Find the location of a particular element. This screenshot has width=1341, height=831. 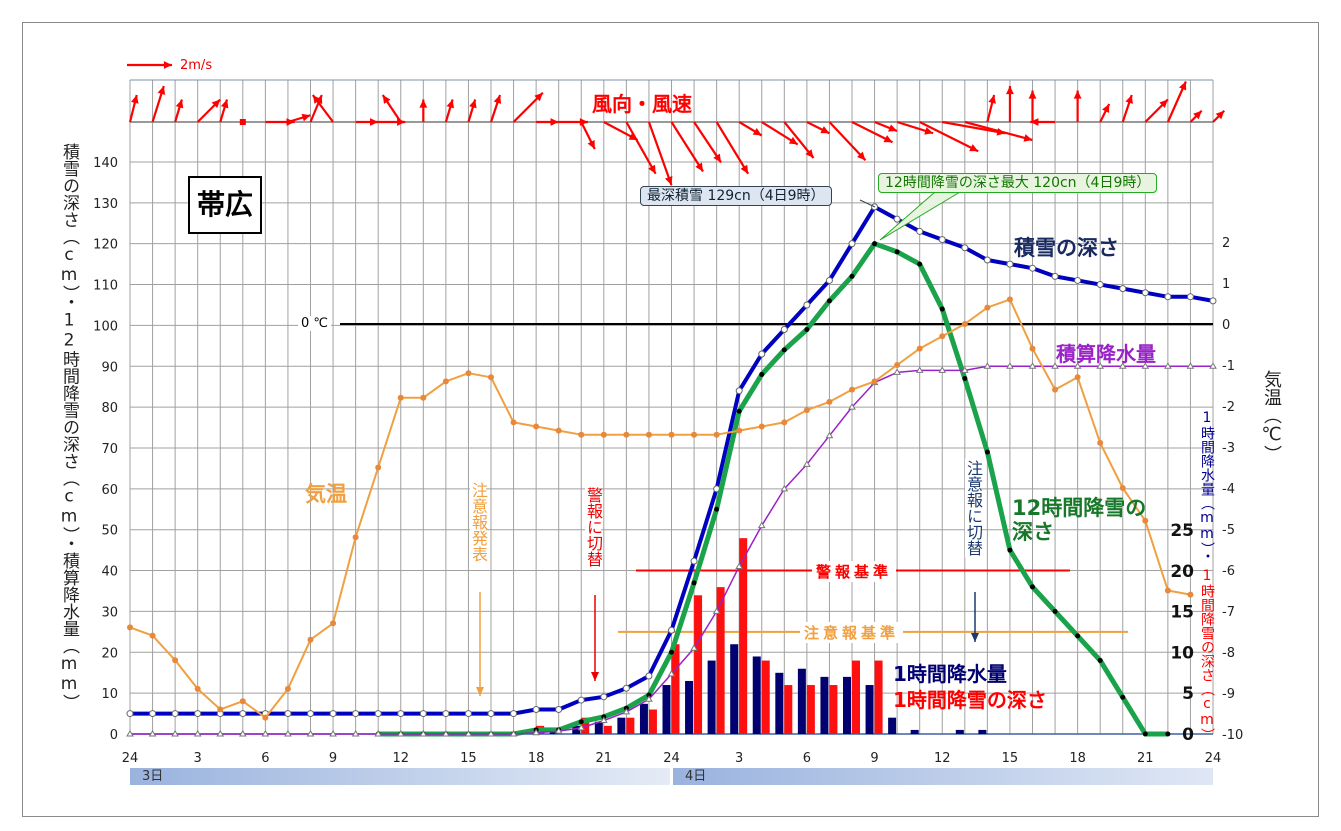

bar-axis-tick: 20 is located at coordinates (1182, 572).